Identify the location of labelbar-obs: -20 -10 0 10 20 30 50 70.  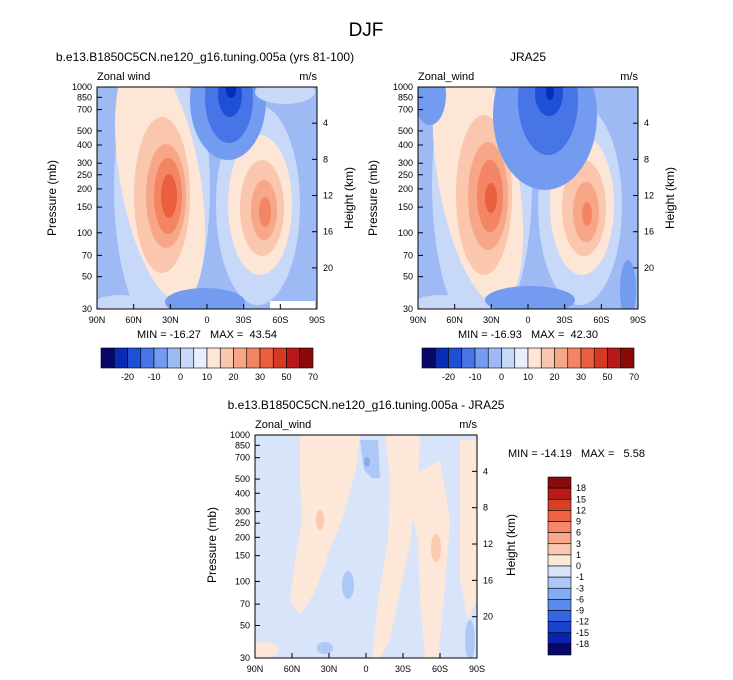
(530, 364).